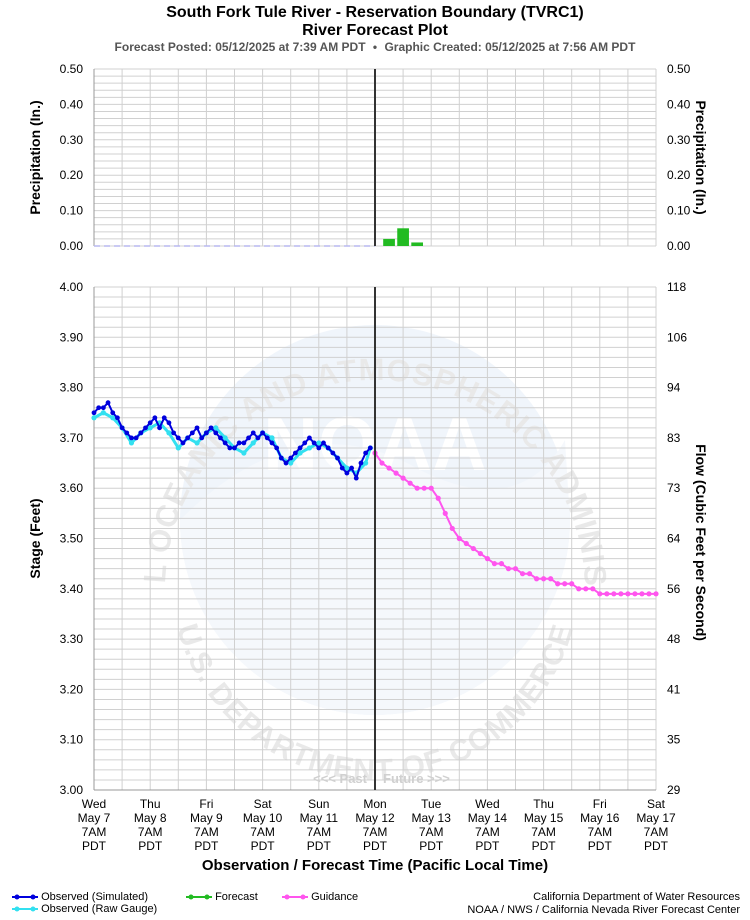  Describe the element at coordinates (679, 140) in the screenshot. I see `precip-ytick-right: 0.30` at that location.